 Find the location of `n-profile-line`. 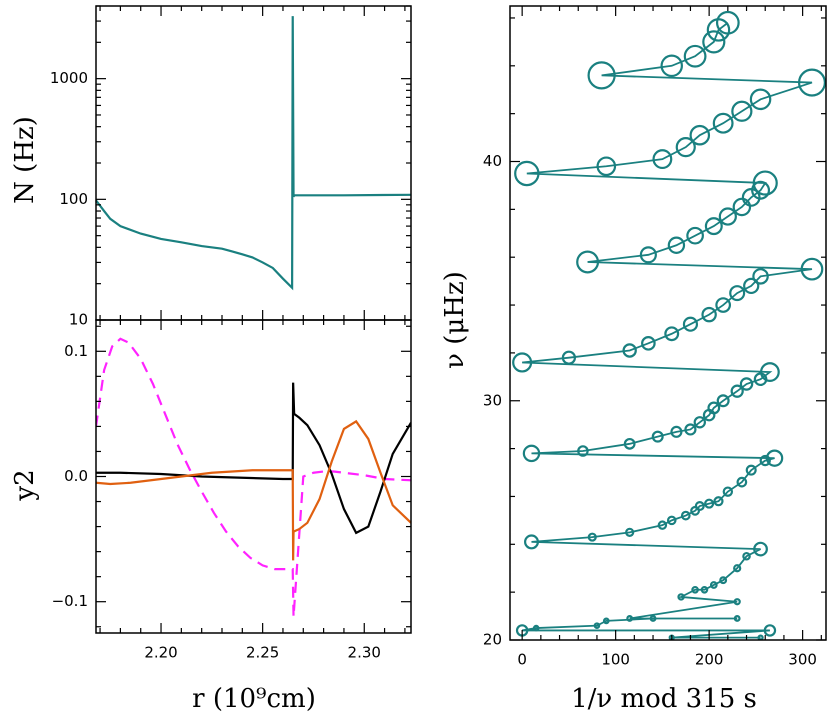

n-profile-line is located at coordinates (253, 153).